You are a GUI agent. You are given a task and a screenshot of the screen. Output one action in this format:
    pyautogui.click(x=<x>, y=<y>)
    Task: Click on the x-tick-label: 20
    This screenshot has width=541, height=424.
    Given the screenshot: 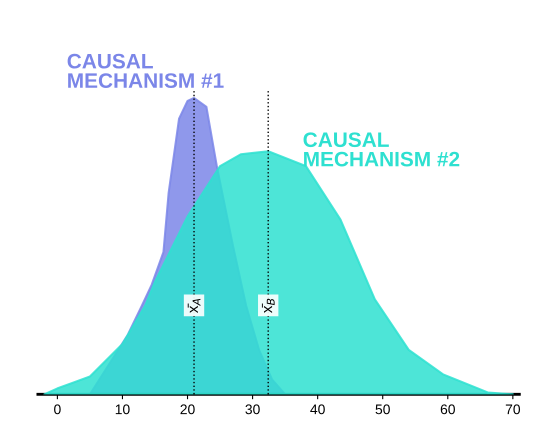 What is the action you would take?
    pyautogui.click(x=187, y=409)
    